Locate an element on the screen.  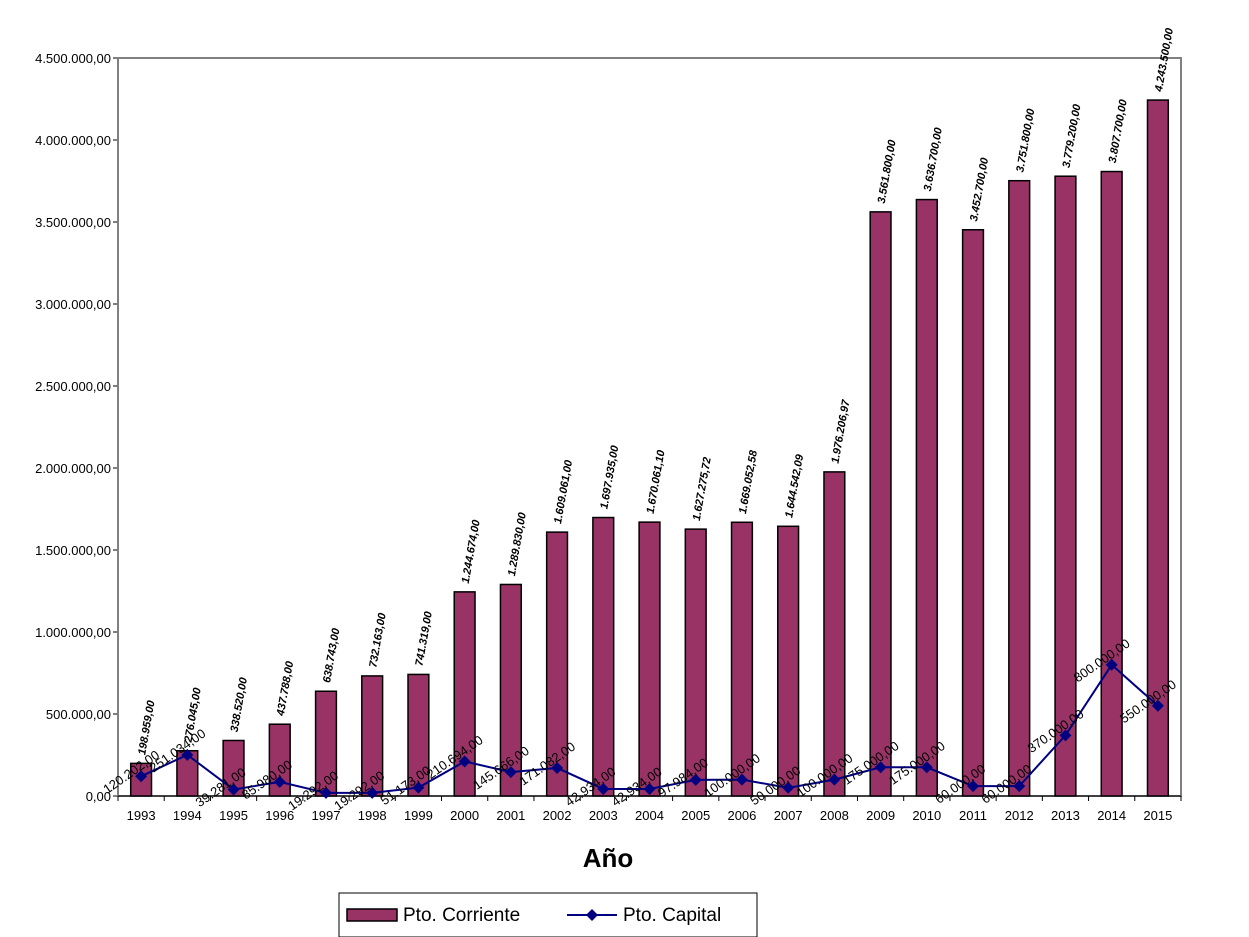
x-tick-label: 2008 is located at coordinates (834, 815).